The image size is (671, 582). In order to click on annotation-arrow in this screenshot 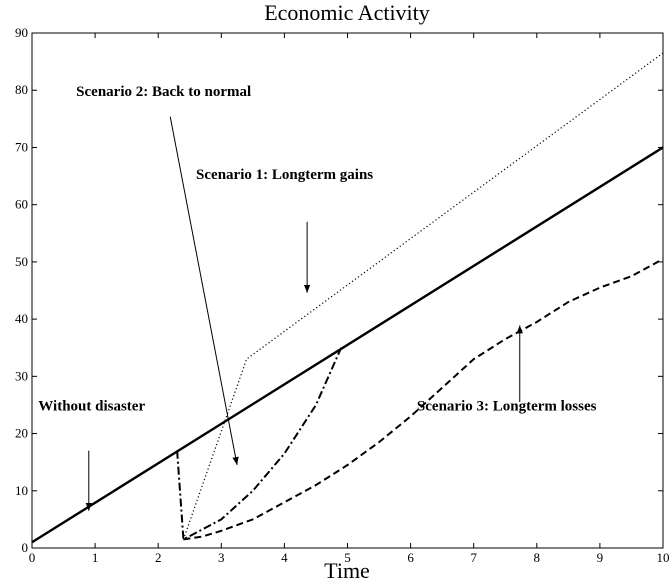, I will do `click(204, 291)`.